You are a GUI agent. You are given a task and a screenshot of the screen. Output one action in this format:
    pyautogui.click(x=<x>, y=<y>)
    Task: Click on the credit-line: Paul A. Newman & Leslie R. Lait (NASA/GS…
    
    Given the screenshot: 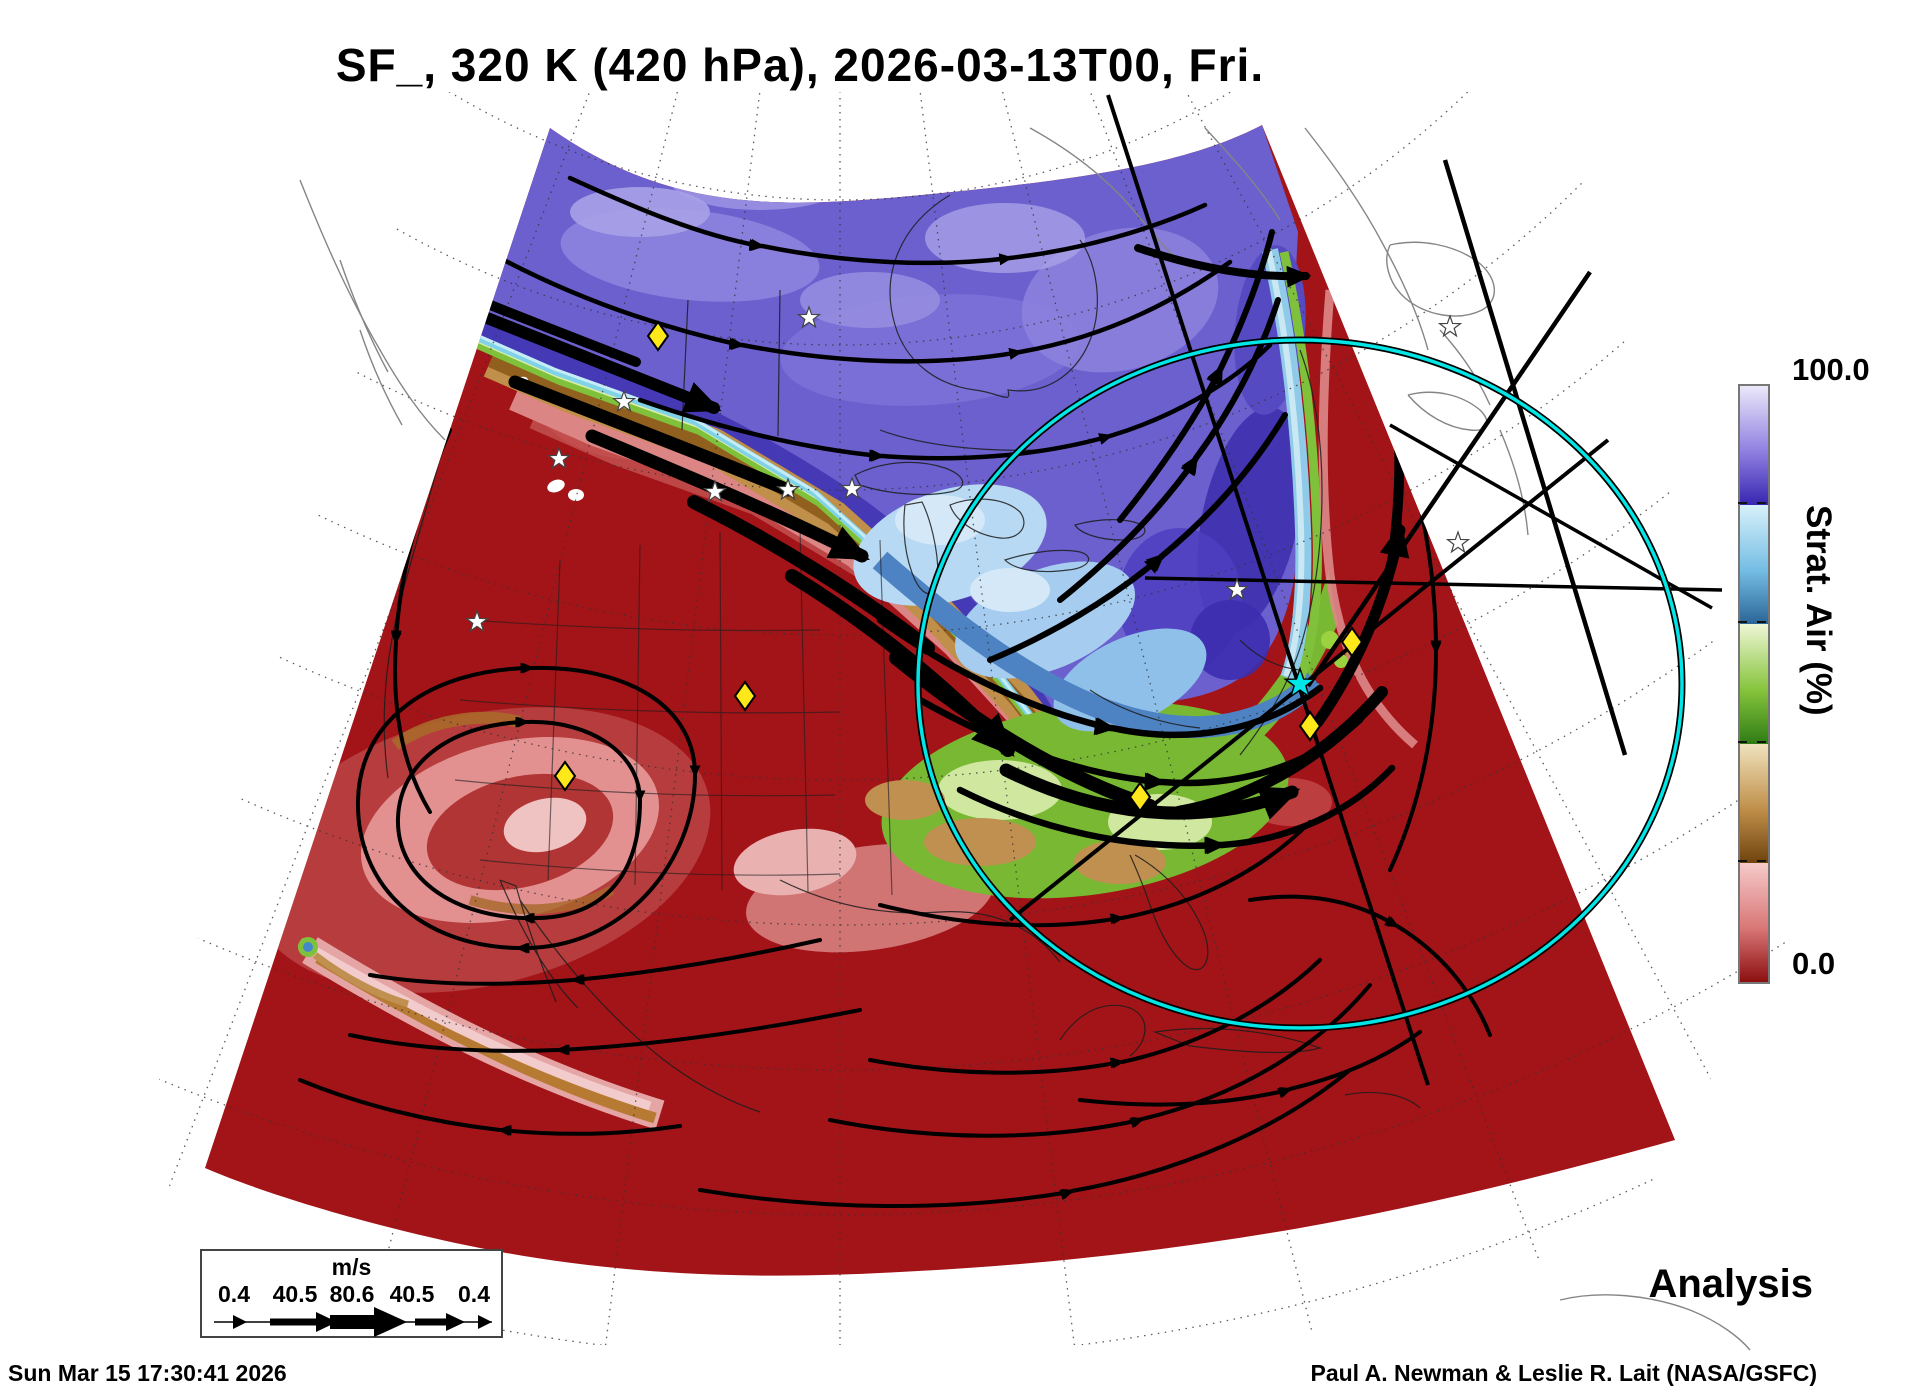 What is the action you would take?
    pyautogui.click(x=1563, y=1373)
    